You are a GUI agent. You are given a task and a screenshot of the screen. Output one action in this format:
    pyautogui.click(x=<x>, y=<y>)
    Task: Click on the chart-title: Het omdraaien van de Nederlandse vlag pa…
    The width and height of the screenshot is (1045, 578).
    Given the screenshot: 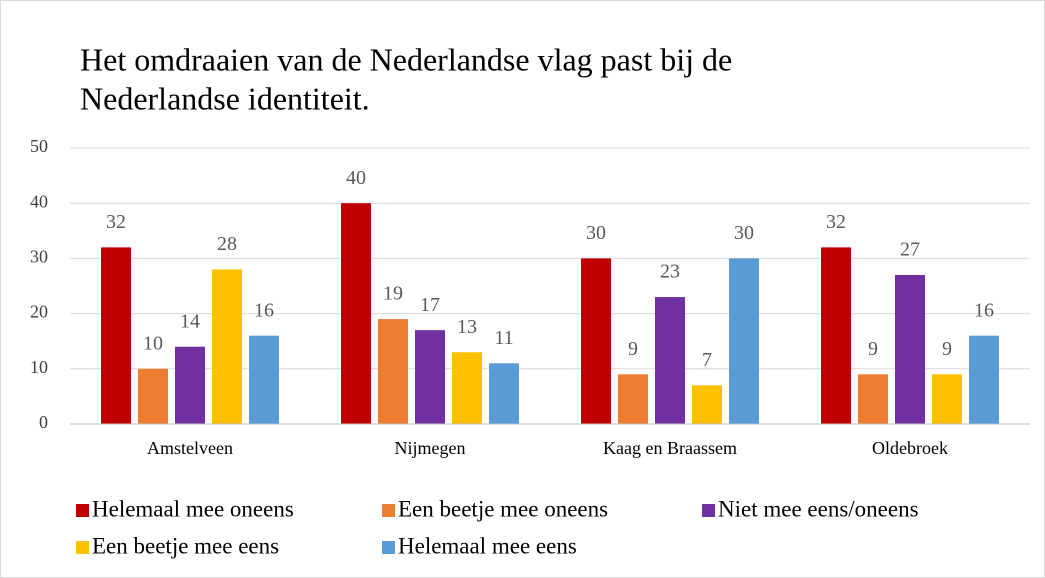 What is the action you would take?
    pyautogui.click(x=406, y=59)
    